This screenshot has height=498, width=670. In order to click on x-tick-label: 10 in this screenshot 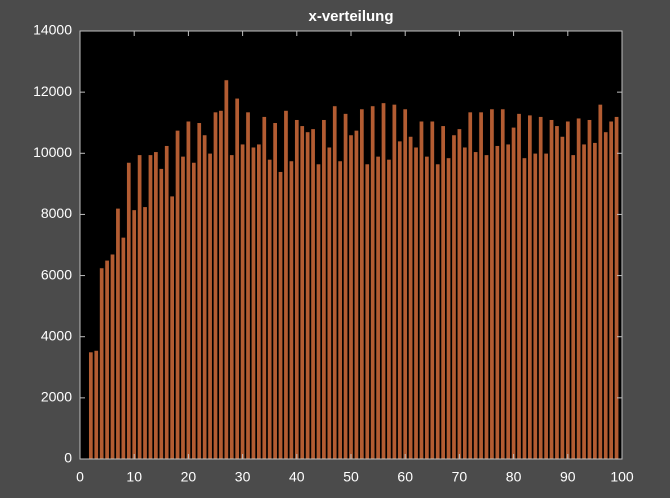, I will do `click(134, 477)`.